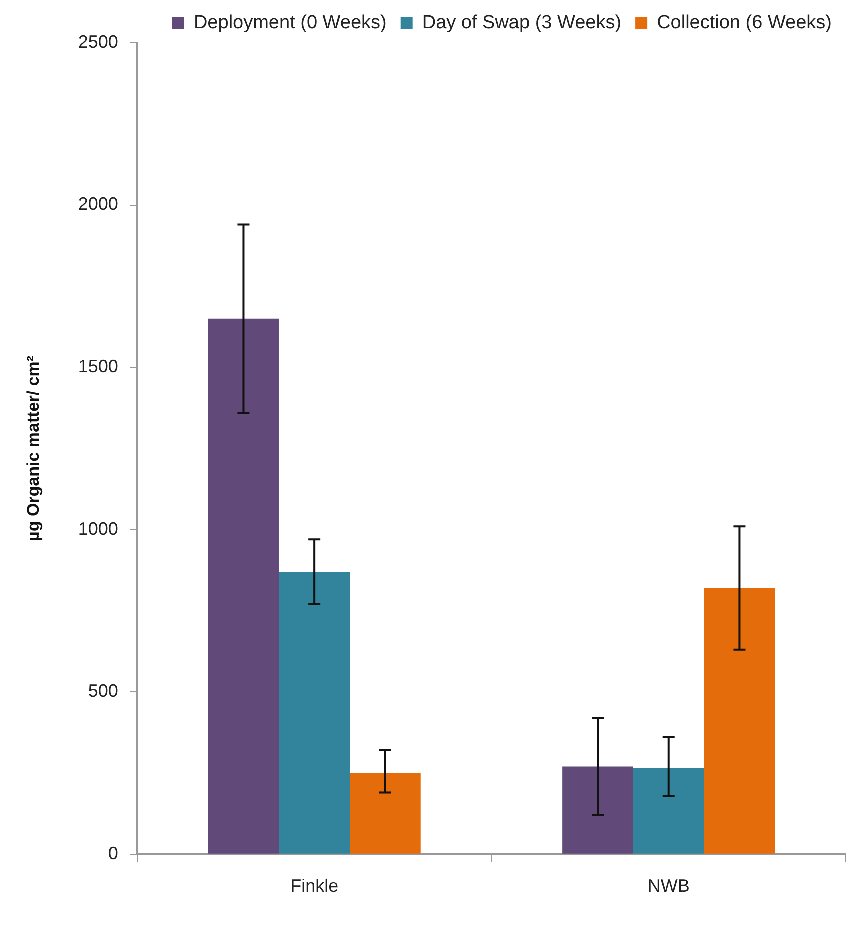 Image resolution: width=866 pixels, height=952 pixels. Describe the element at coordinates (98, 366) in the screenshot. I see `y-tick-label: 1500` at that location.